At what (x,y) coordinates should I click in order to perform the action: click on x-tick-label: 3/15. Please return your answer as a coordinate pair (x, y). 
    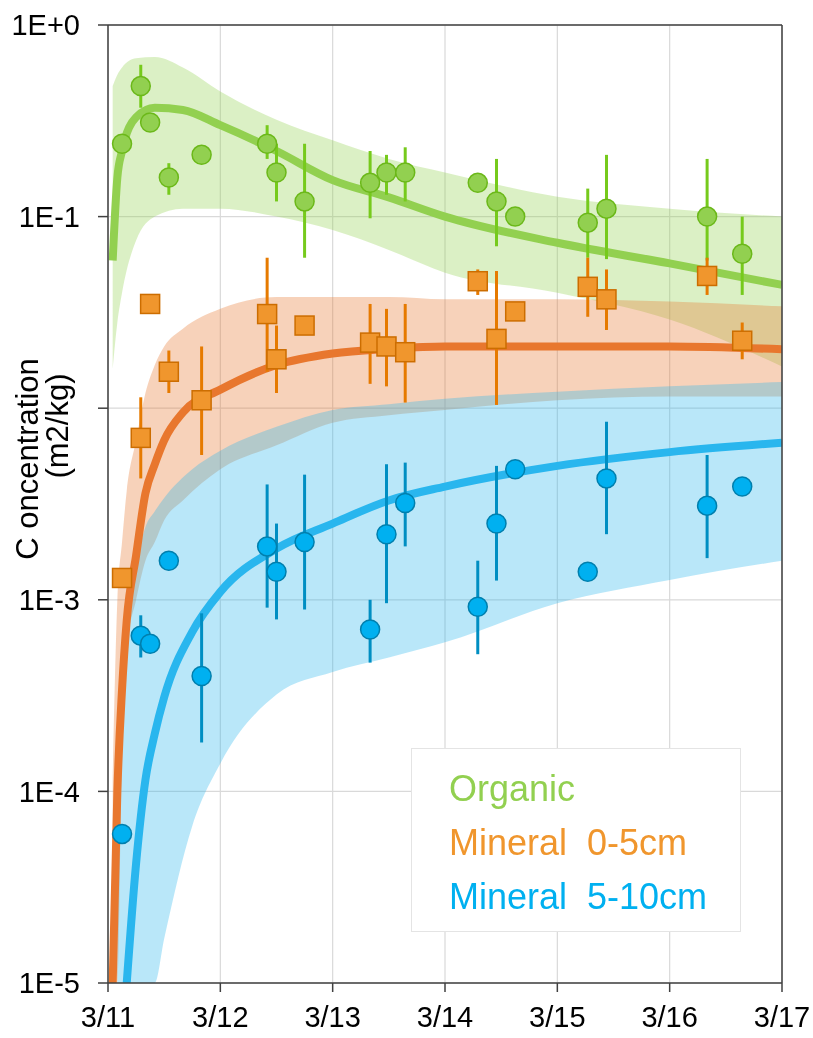
    Looking at the image, I should click on (557, 1016).